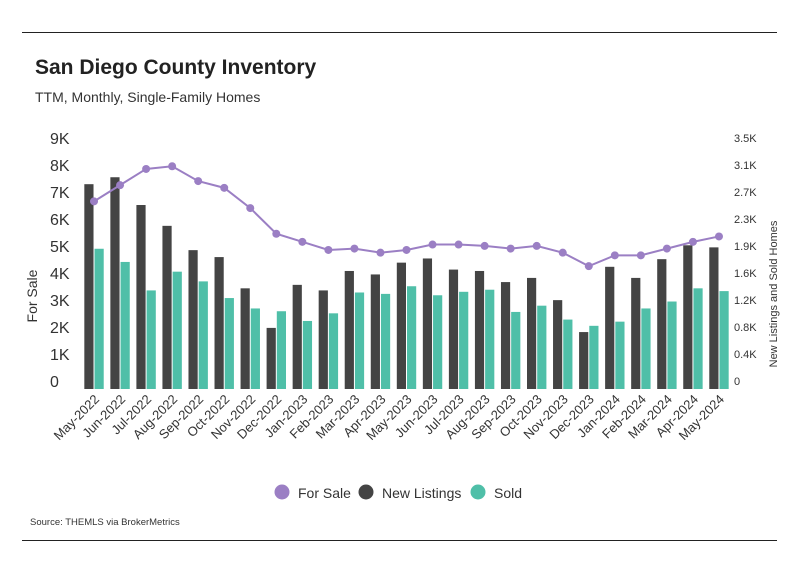 The width and height of the screenshot is (800, 575). I want to click on left-axis-tick: 5K, so click(60, 247).